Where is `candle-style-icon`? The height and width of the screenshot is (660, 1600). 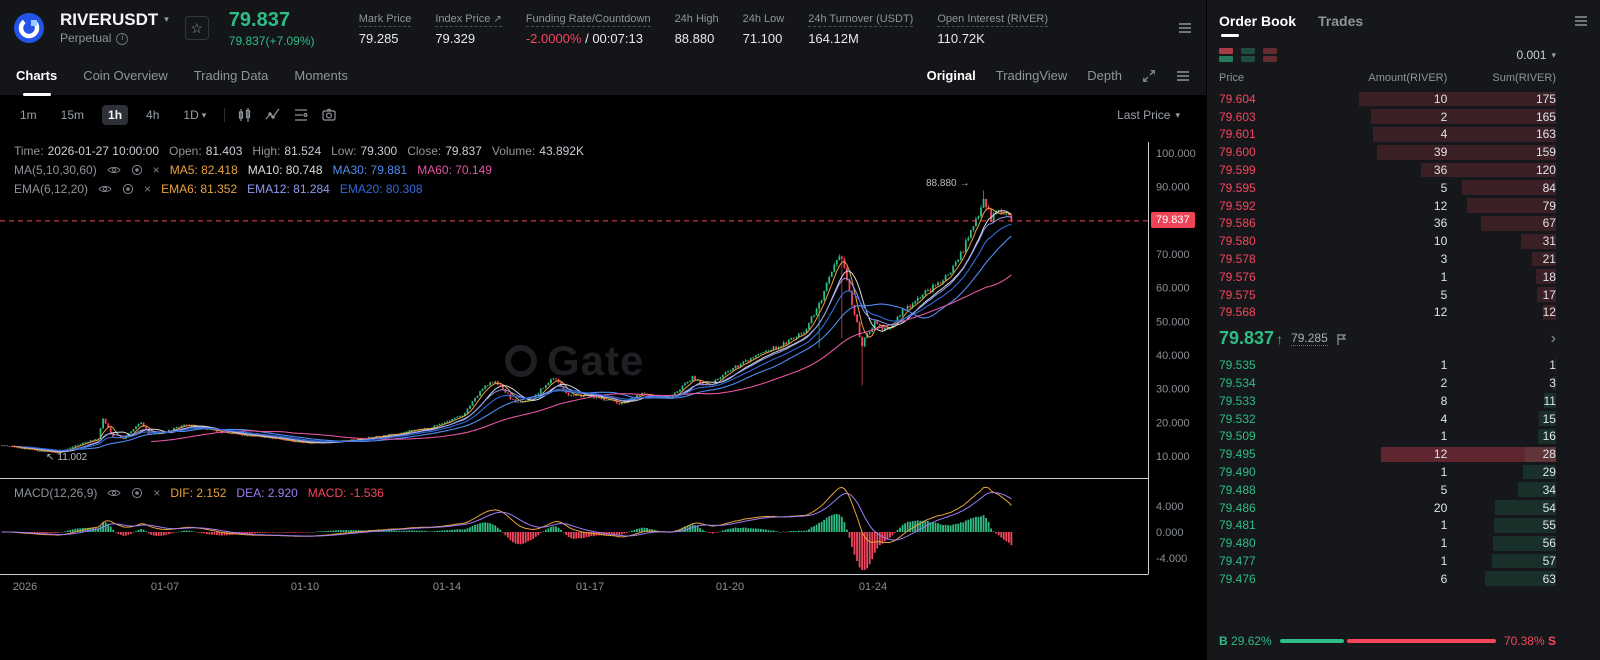
candle-style-icon is located at coordinates (245, 115).